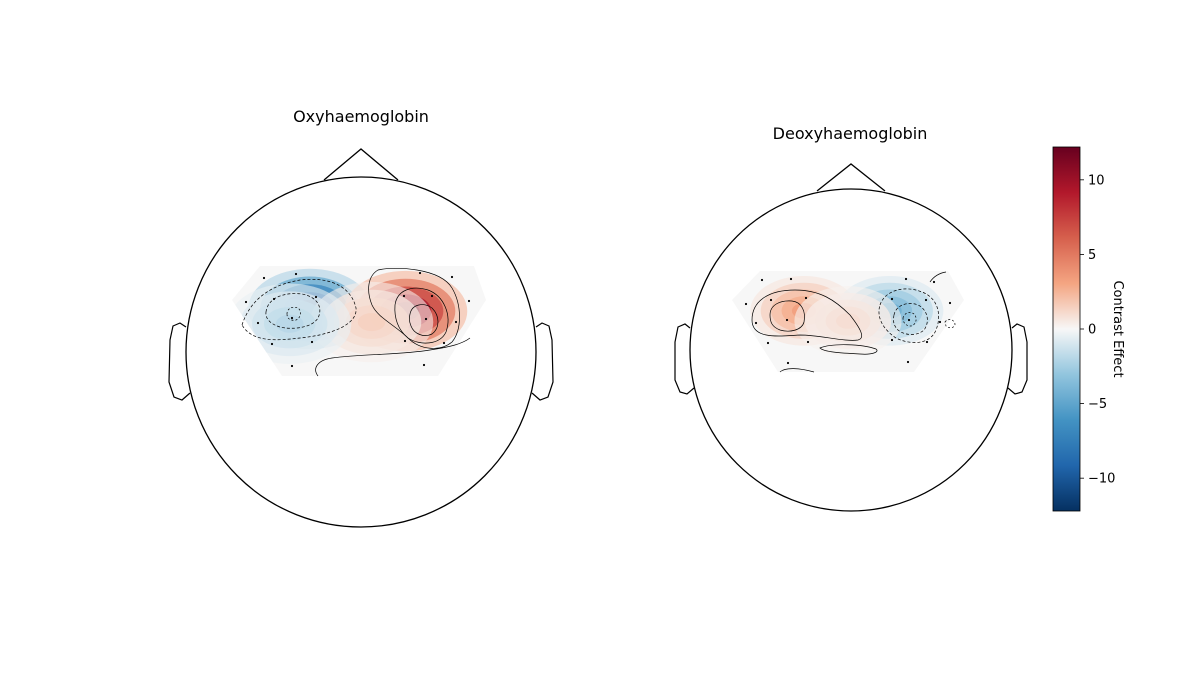 The image size is (1200, 700). What do you see at coordinates (1017, 359) in the screenshot?
I see `deoxy-right-ear` at bounding box center [1017, 359].